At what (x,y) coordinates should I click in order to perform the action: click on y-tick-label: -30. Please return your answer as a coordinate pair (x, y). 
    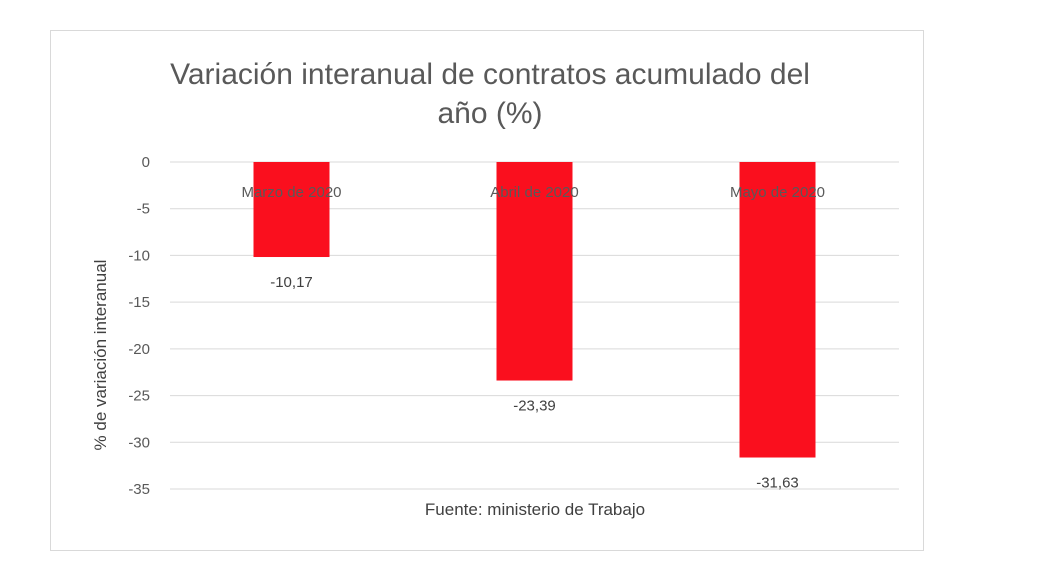
    Looking at the image, I should click on (139, 442).